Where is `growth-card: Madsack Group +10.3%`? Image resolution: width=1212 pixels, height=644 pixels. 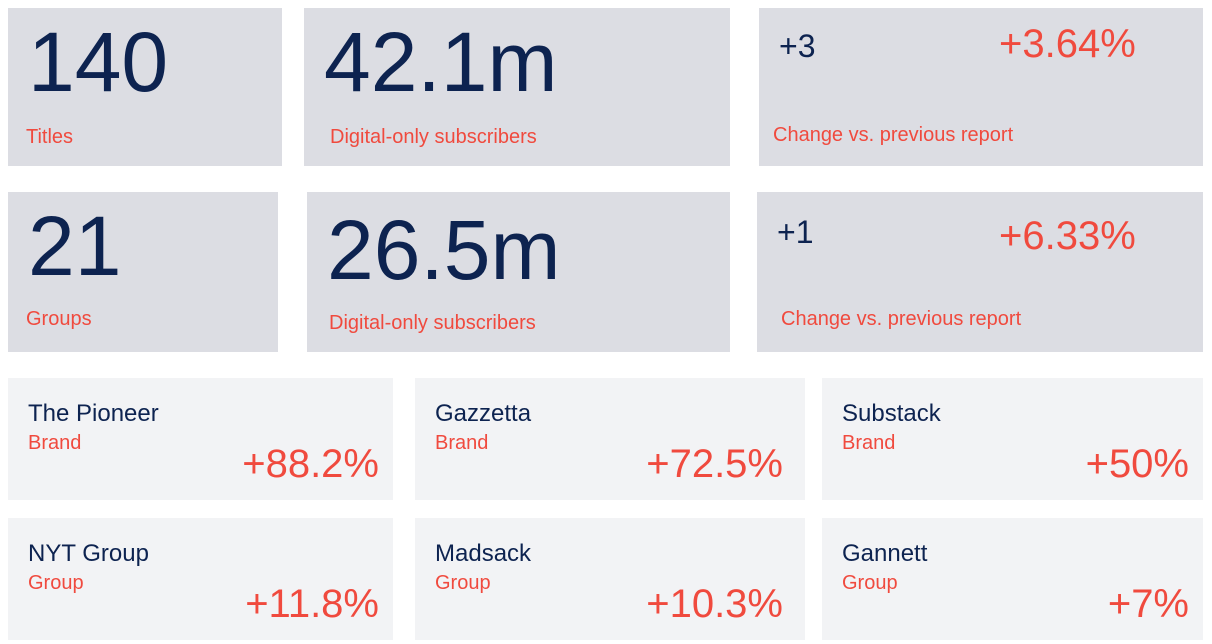 growth-card: Madsack Group +10.3% is located at coordinates (610, 579).